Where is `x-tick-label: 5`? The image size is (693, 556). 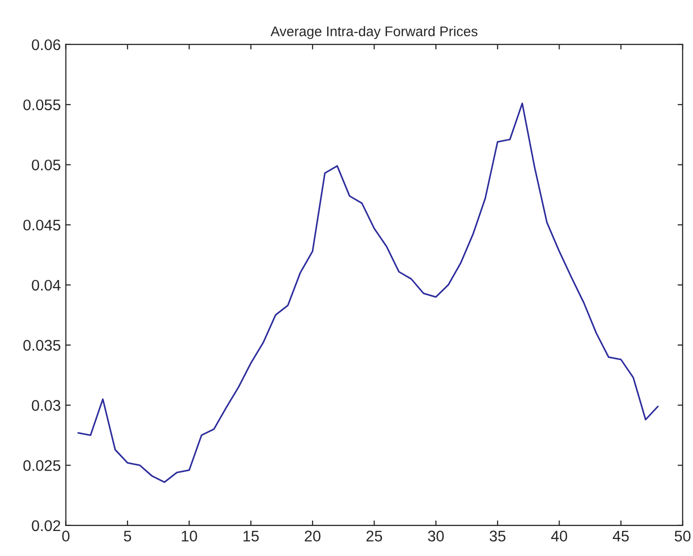 x-tick-label: 5 is located at coordinates (128, 536).